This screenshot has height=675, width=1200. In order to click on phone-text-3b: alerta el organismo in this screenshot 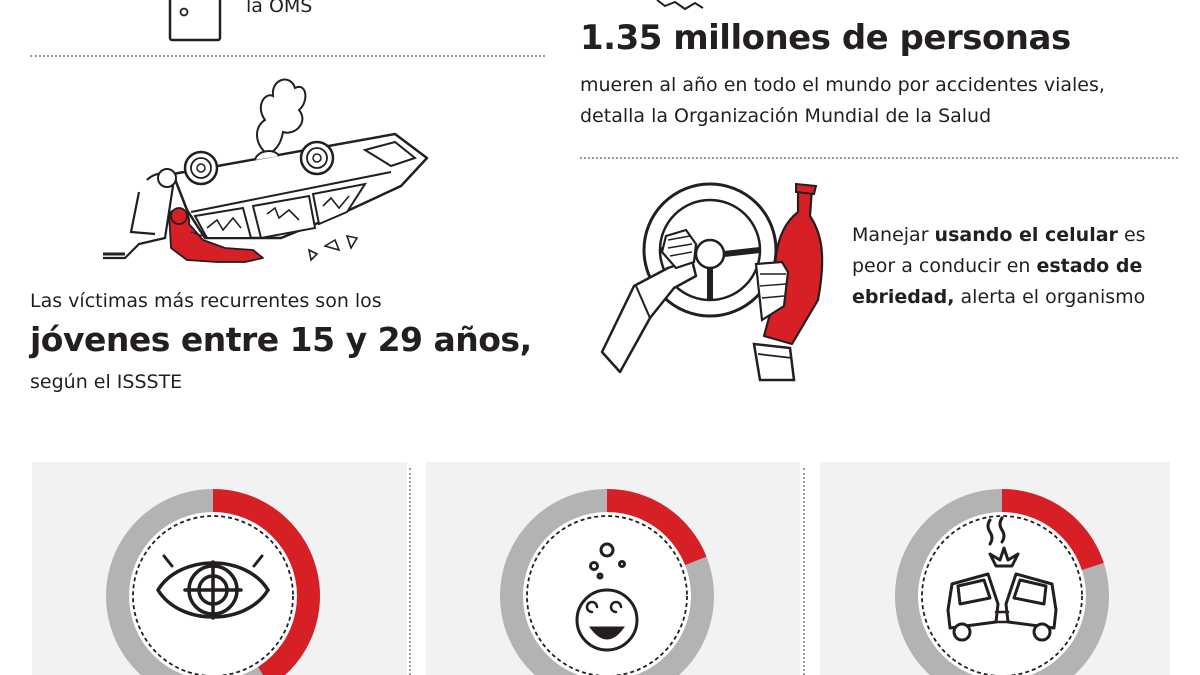, I will do `click(1050, 297)`.